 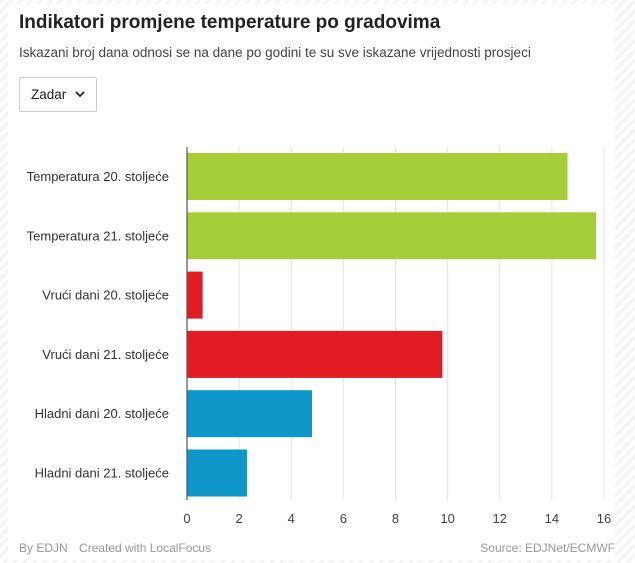 I want to click on category-label: Vrući dani 20. stoljeće, so click(x=105, y=295).